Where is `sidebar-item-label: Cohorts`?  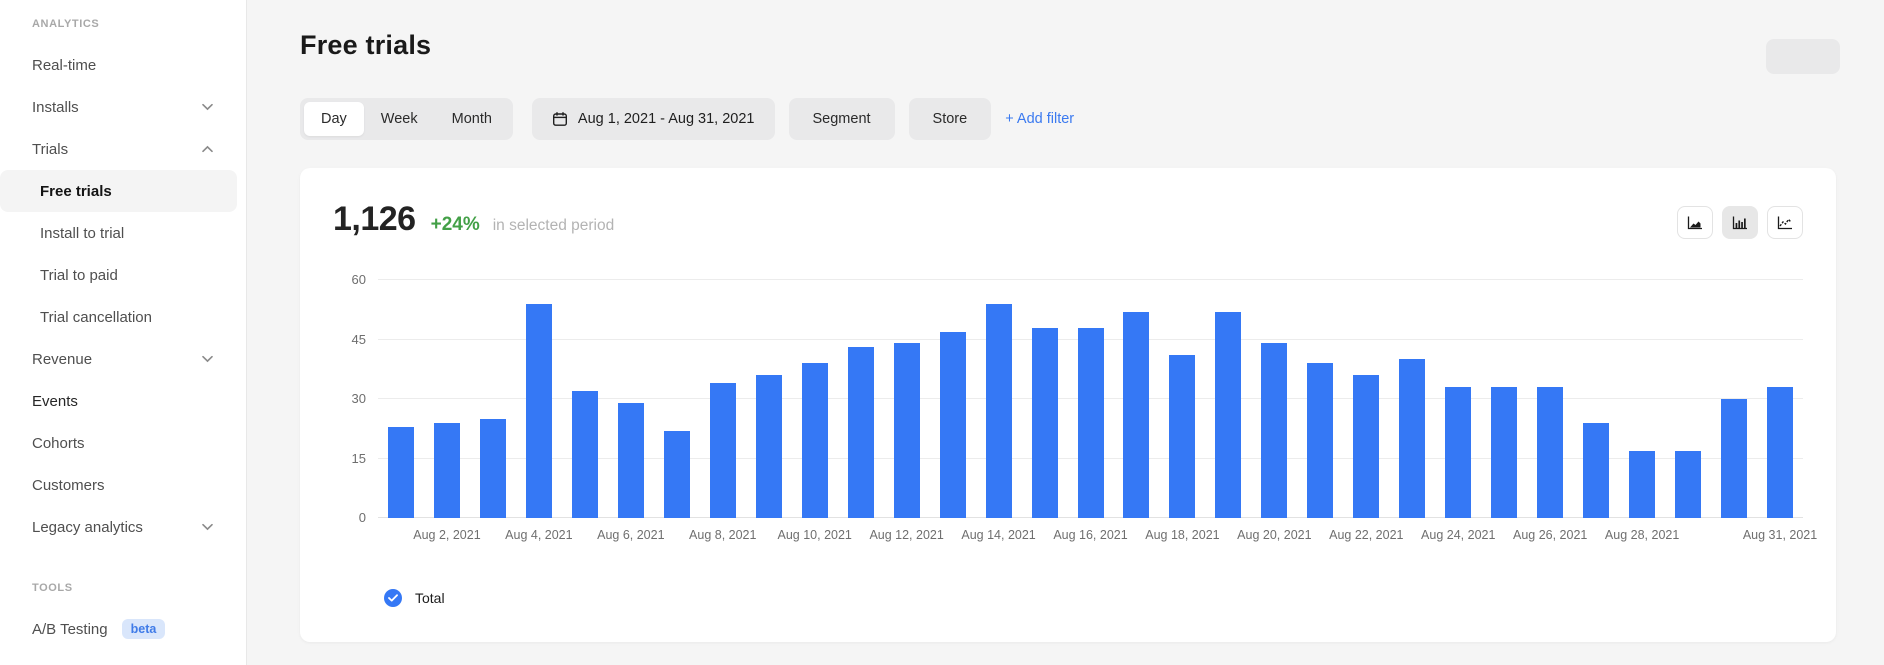 sidebar-item-label: Cohorts is located at coordinates (58, 443).